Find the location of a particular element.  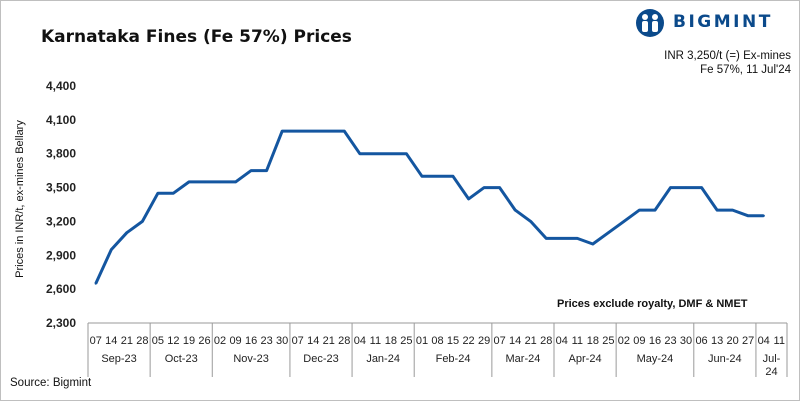

month-label: Jun-24 is located at coordinates (725, 359).